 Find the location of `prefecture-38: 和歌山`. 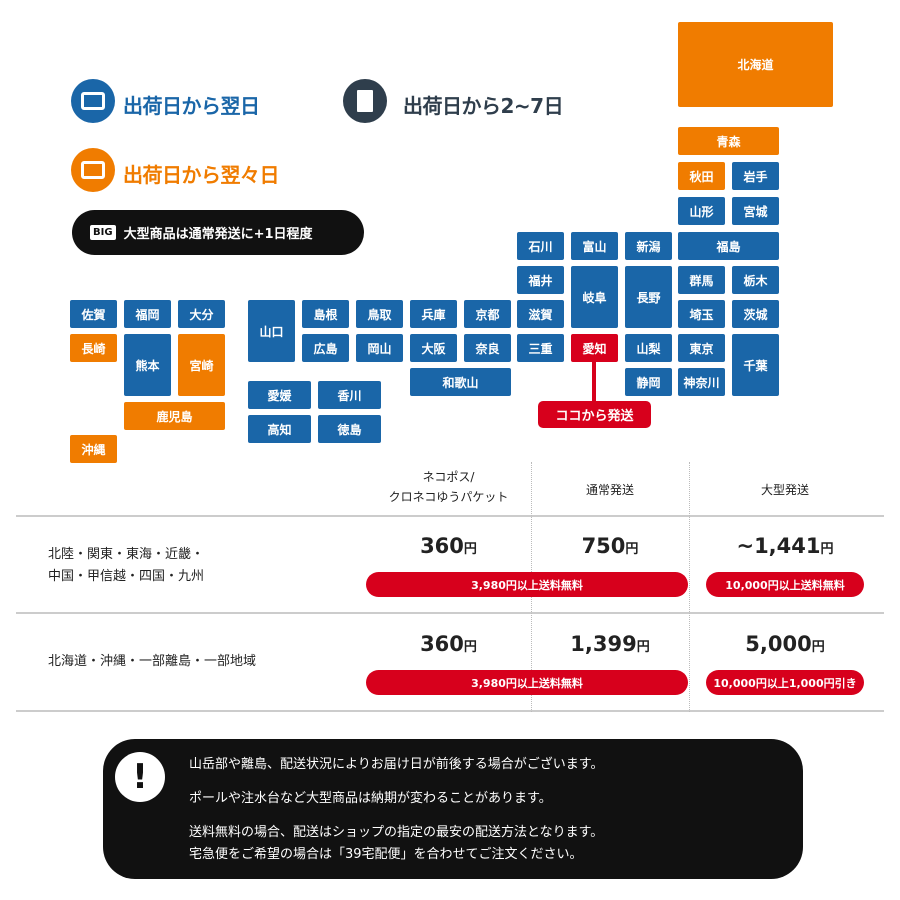

prefecture-38: 和歌山 is located at coordinates (460, 382).